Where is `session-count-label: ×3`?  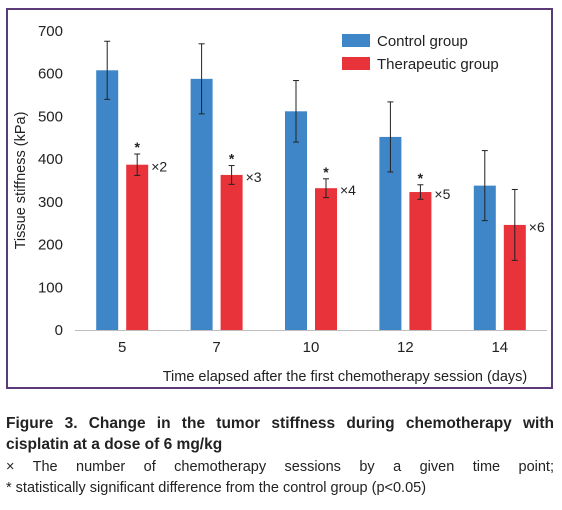
session-count-label: ×3 is located at coordinates (254, 177).